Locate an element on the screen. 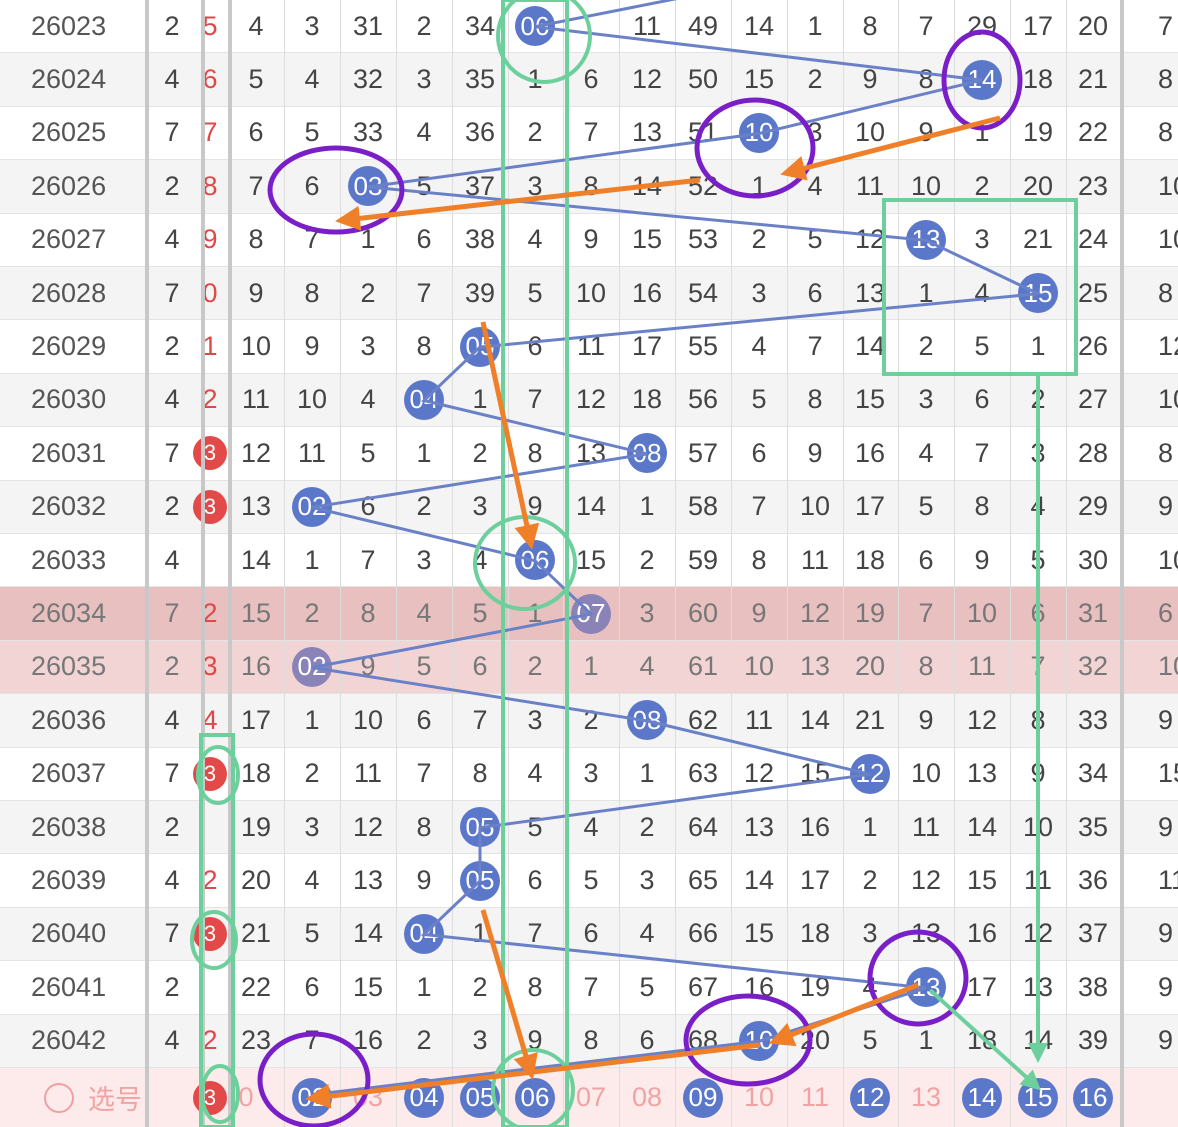  pick-label: 选号 is located at coordinates (115, 1100).